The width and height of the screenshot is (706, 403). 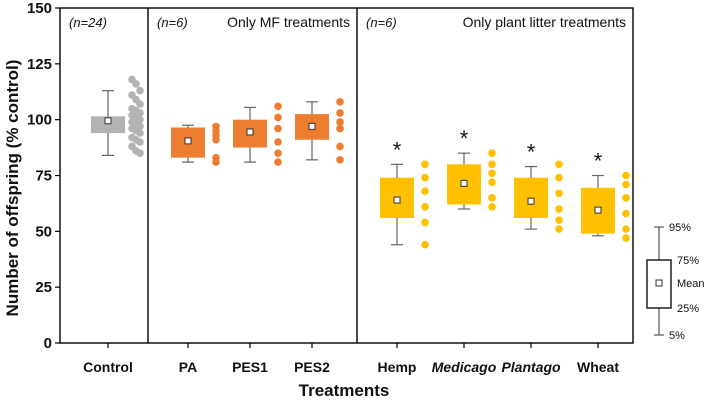 What do you see at coordinates (39, 64) in the screenshot?
I see `y-tick-label: 125` at bounding box center [39, 64].